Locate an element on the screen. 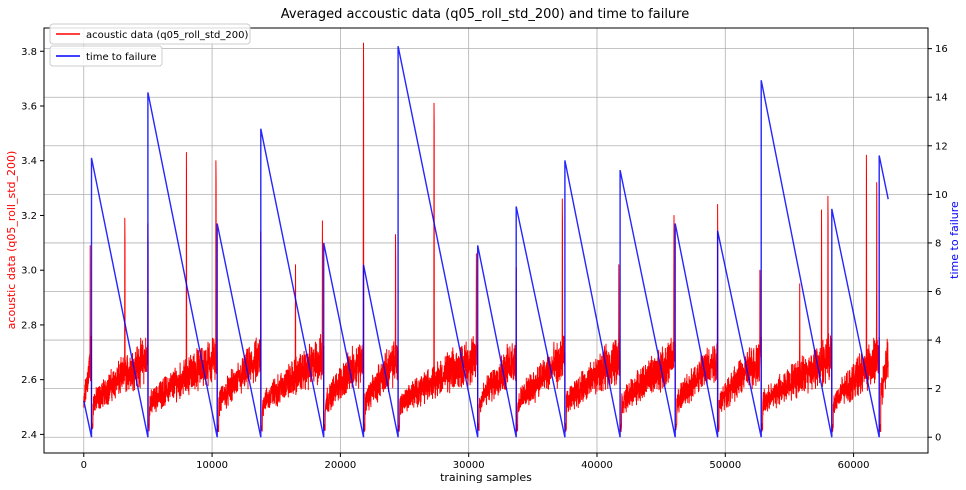 The image size is (966, 490). x-tick-label: 10000 is located at coordinates (212, 465).